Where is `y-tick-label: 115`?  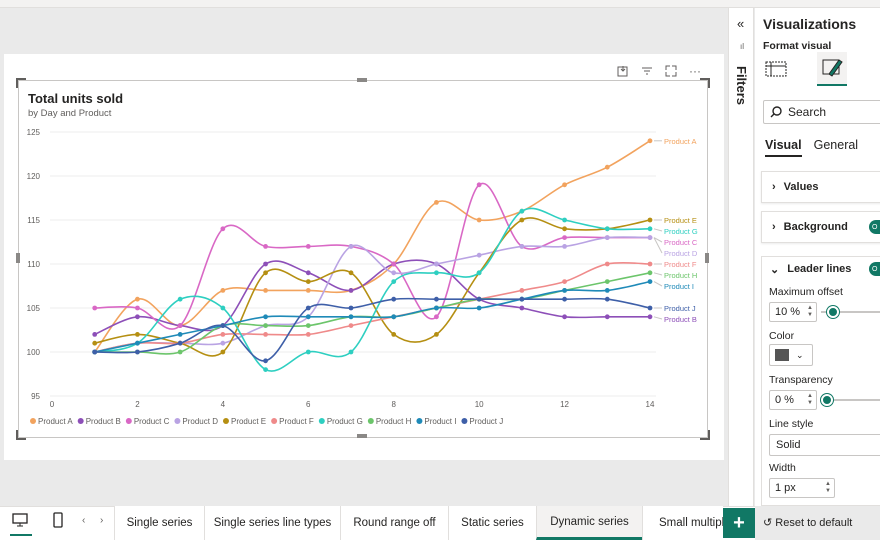 y-tick-label: 115 is located at coordinates (33, 220).